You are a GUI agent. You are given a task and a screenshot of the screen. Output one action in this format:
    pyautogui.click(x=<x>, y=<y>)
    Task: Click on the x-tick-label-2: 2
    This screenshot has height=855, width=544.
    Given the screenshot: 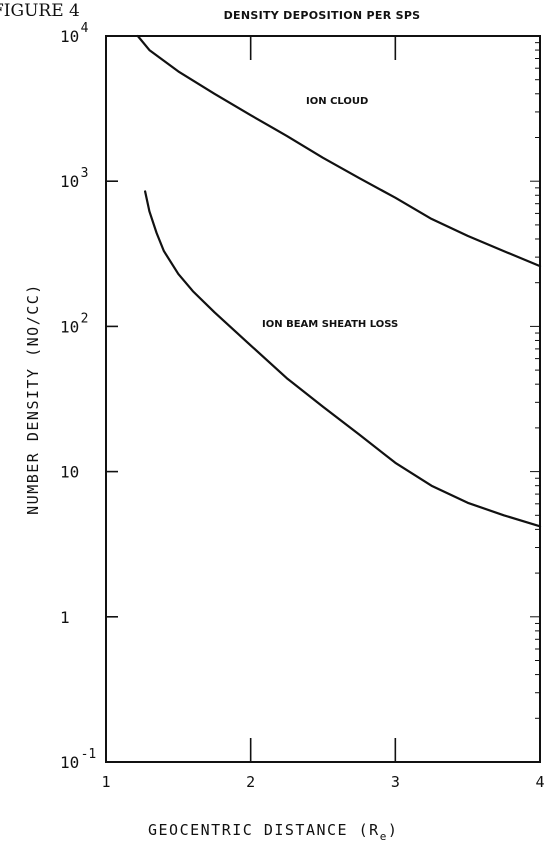 What is the action you would take?
    pyautogui.click(x=250, y=782)
    